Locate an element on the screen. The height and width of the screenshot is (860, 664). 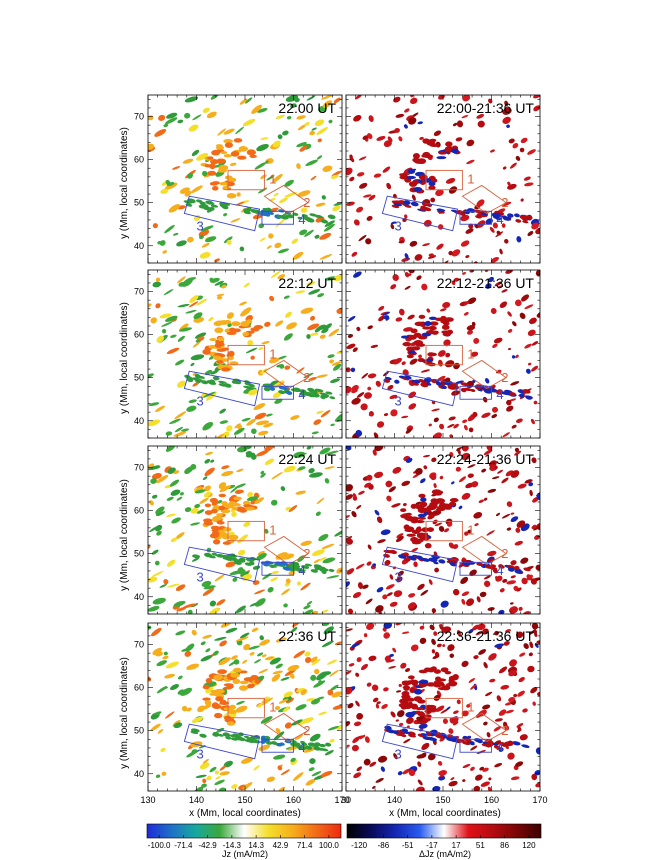
colorbar-delta-jz-tick: -17 is located at coordinates (432, 845).